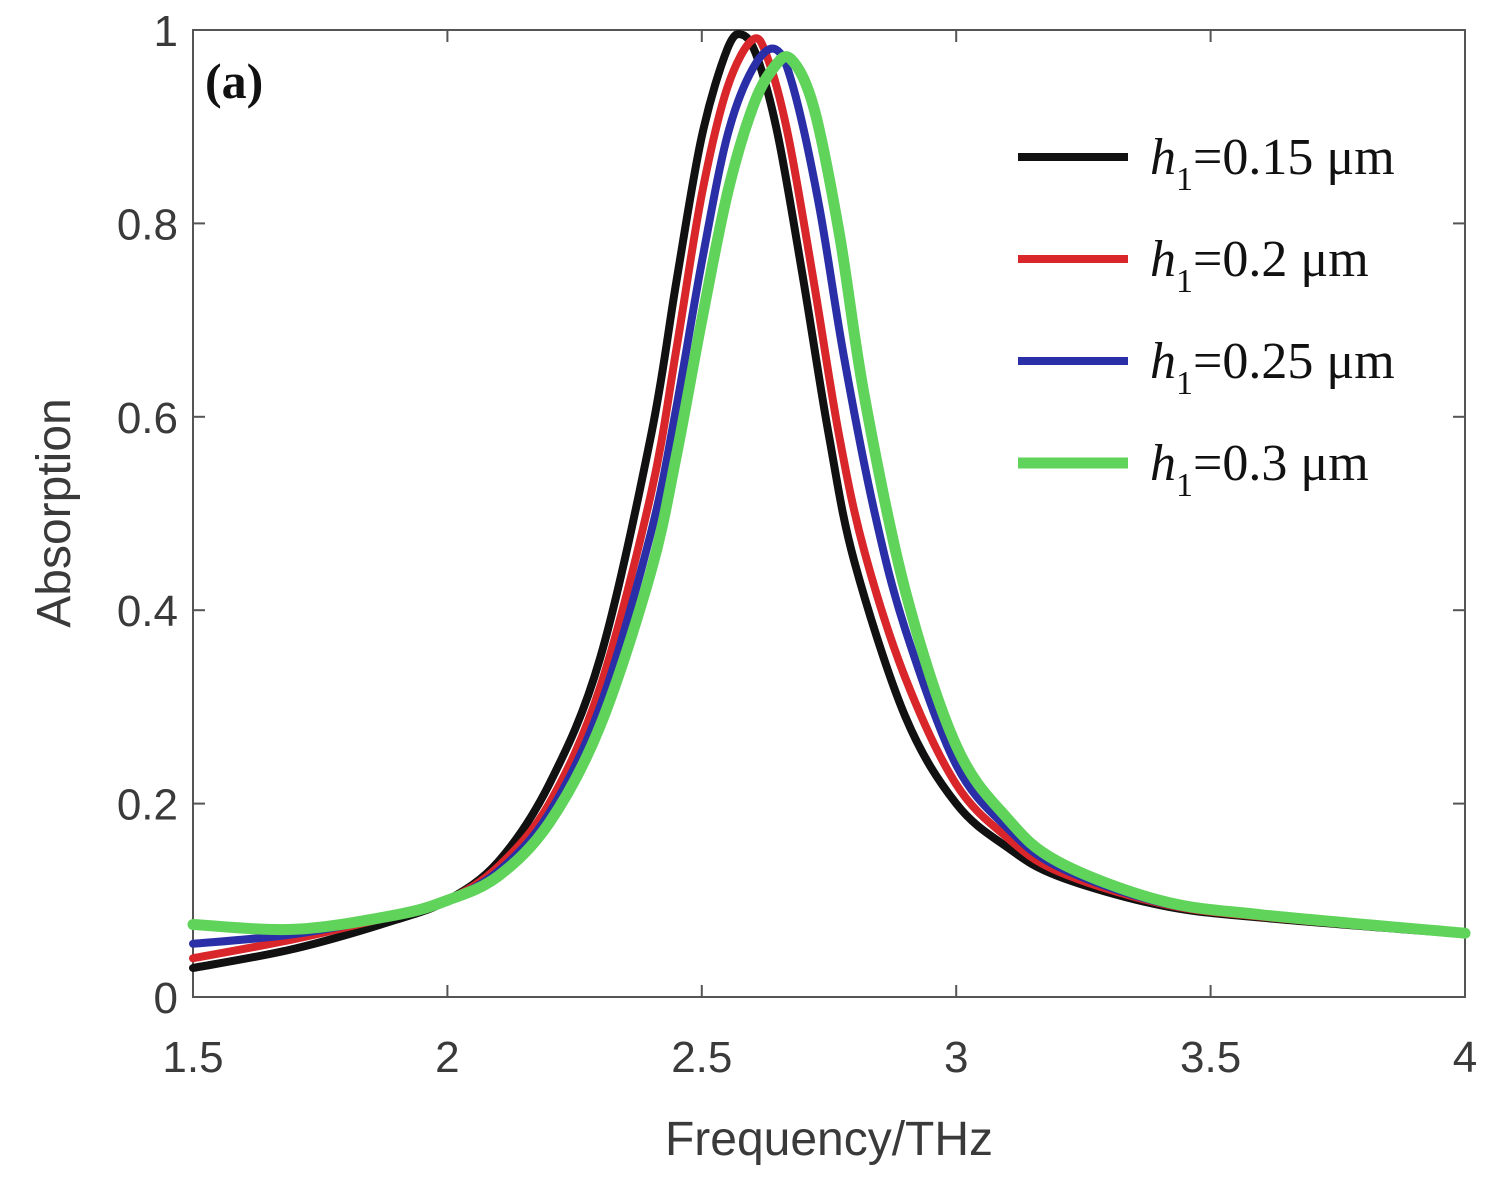  What do you see at coordinates (166, 998) in the screenshot?
I see `y-tick-label: 0` at bounding box center [166, 998].